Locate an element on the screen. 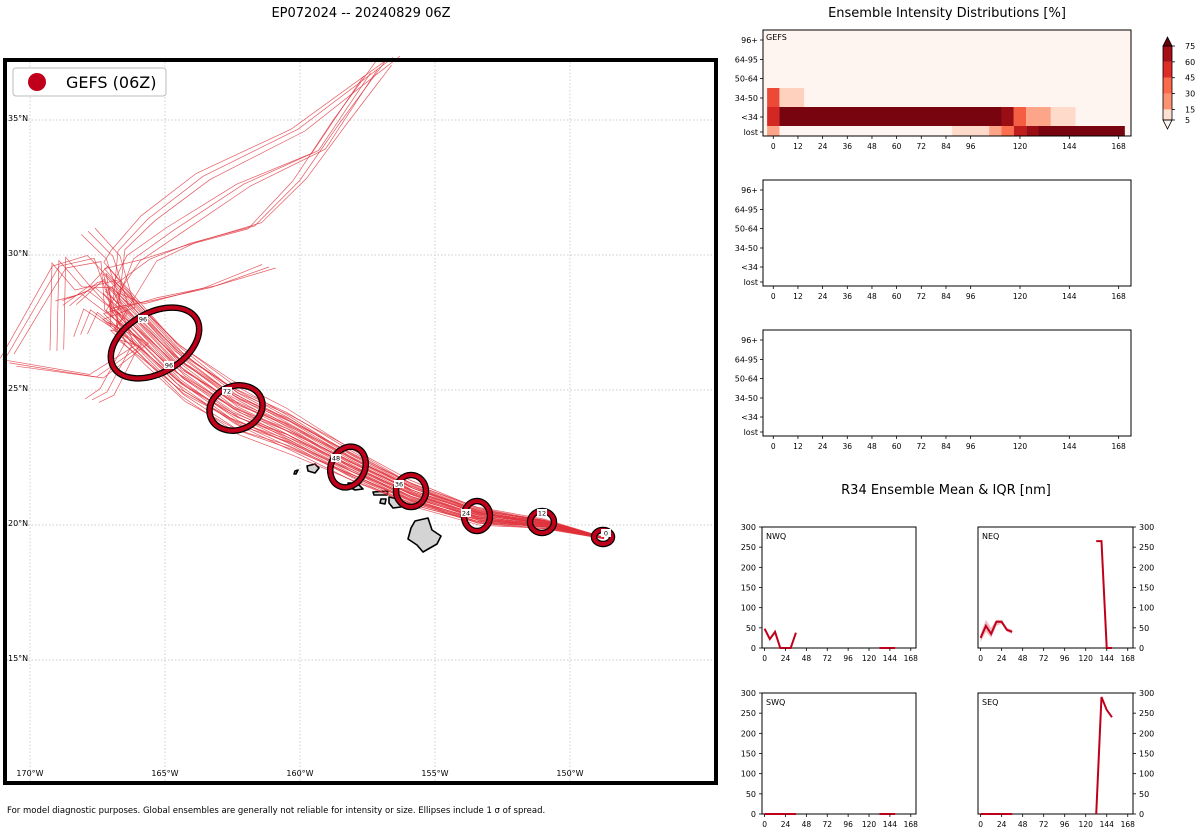 This screenshot has width=1200, height=840. legend-marker is located at coordinates (37, 82).